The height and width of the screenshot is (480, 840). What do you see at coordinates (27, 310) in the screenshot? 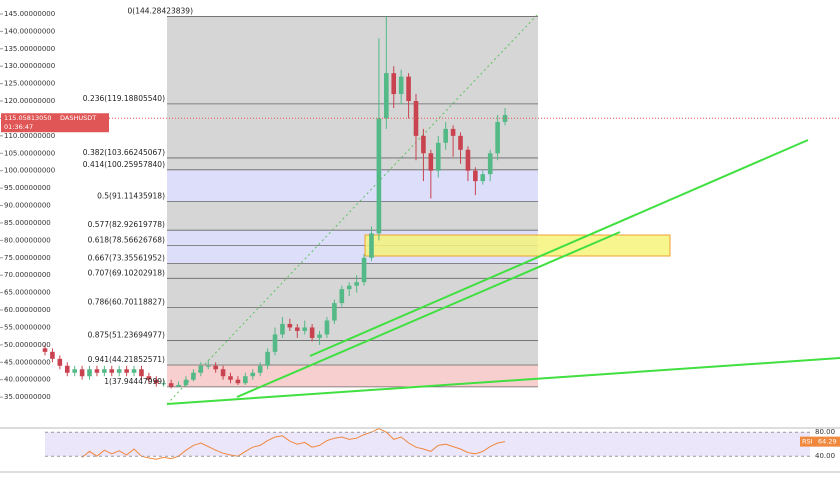
I see `y-tick-label: 60.00000000` at bounding box center [27, 310].